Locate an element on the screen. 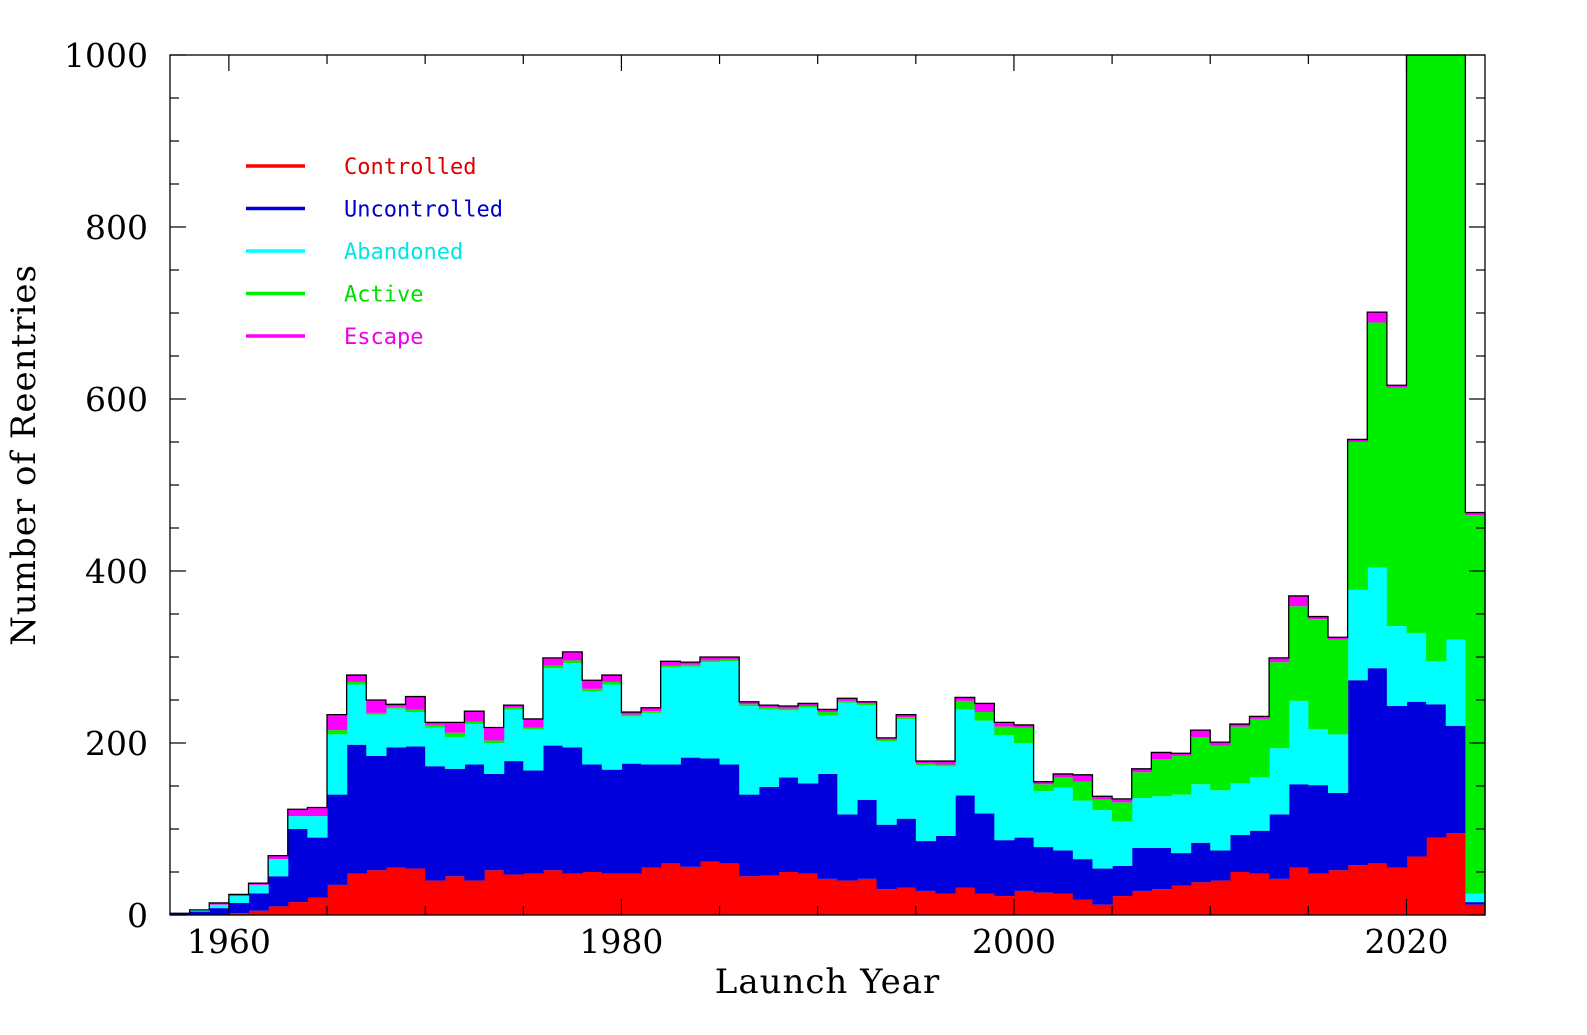 The image size is (1587, 1035). bar-uncontrolled-2022 is located at coordinates (1455, 779).